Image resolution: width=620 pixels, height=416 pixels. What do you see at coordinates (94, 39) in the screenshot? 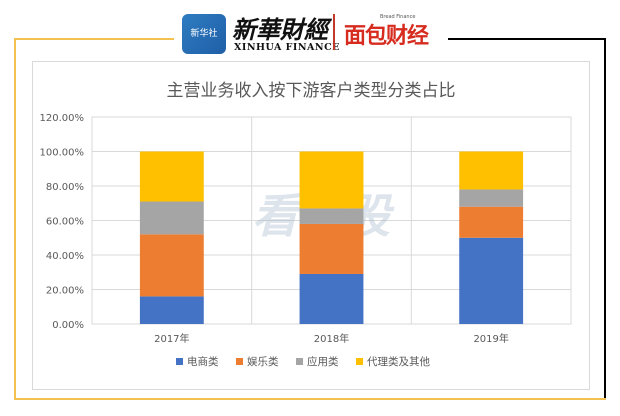
I see `frame-top-gold` at bounding box center [94, 39].